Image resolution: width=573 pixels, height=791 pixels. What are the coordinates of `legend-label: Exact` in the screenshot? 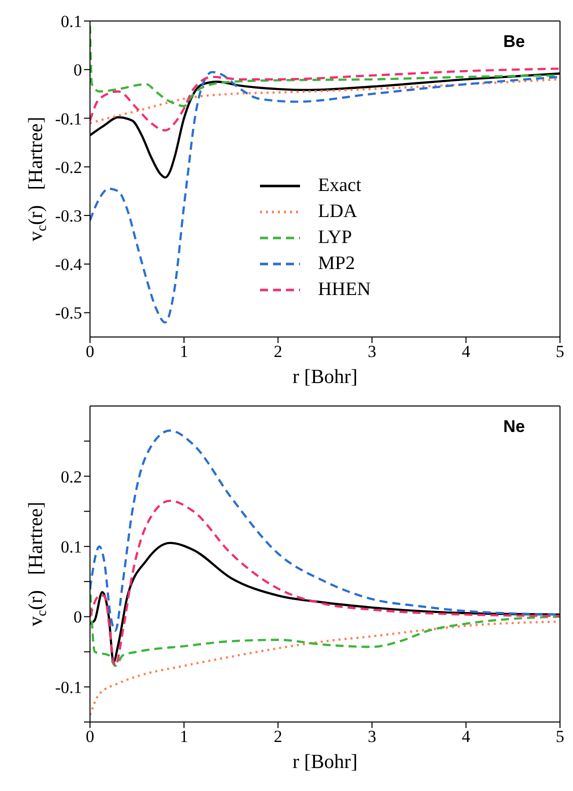 It's located at (340, 186).